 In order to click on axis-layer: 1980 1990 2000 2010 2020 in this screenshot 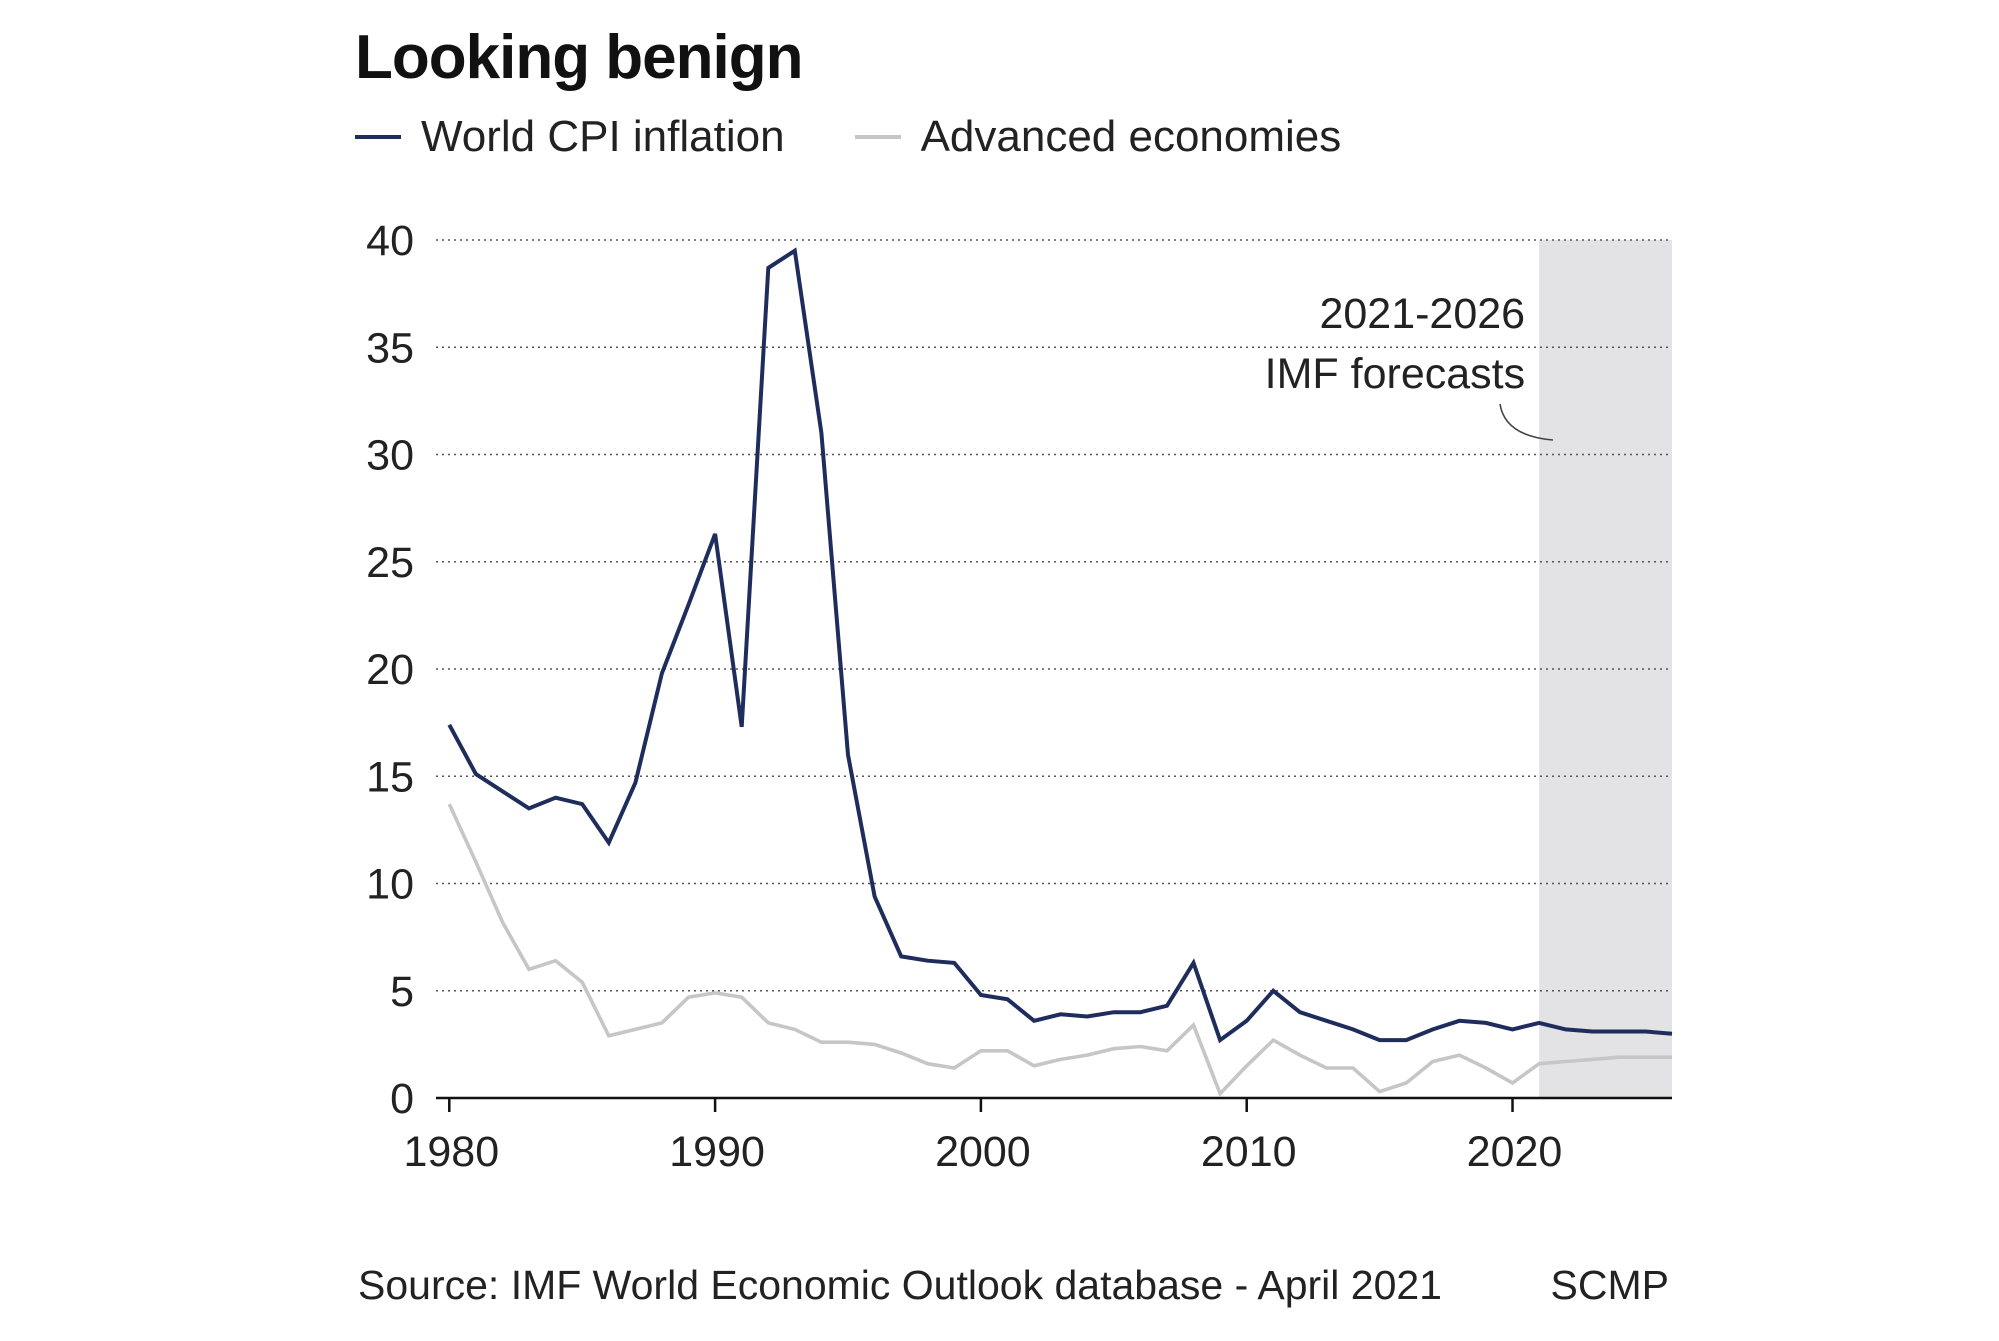, I will do `click(1037, 1136)`.